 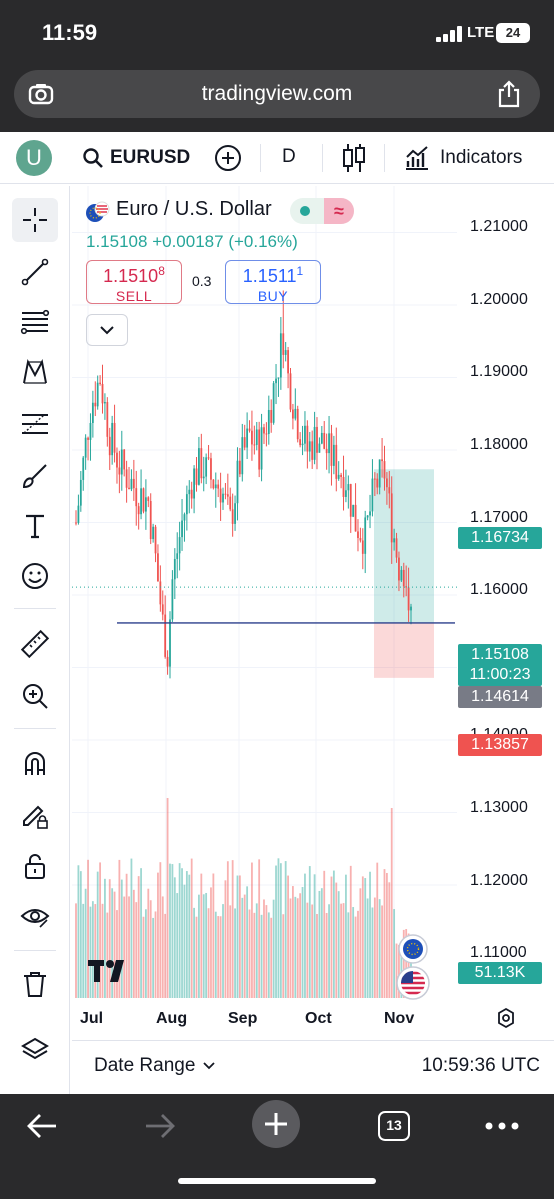 I want to click on data-wave-icon: ≈, so click(x=339, y=211).